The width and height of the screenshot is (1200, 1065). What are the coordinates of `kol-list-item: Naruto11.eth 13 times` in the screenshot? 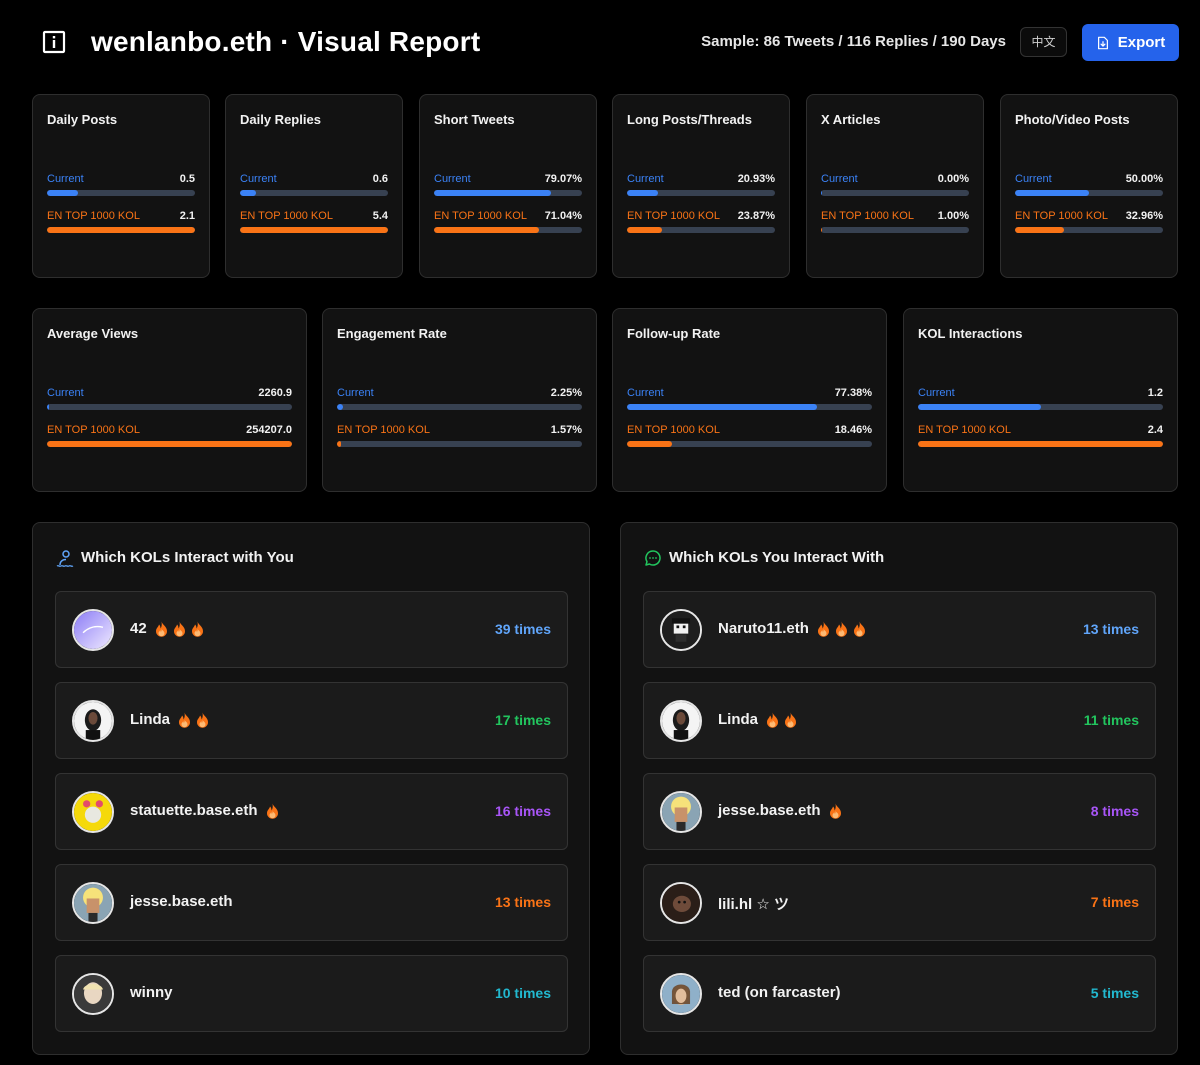 It's located at (899, 629).